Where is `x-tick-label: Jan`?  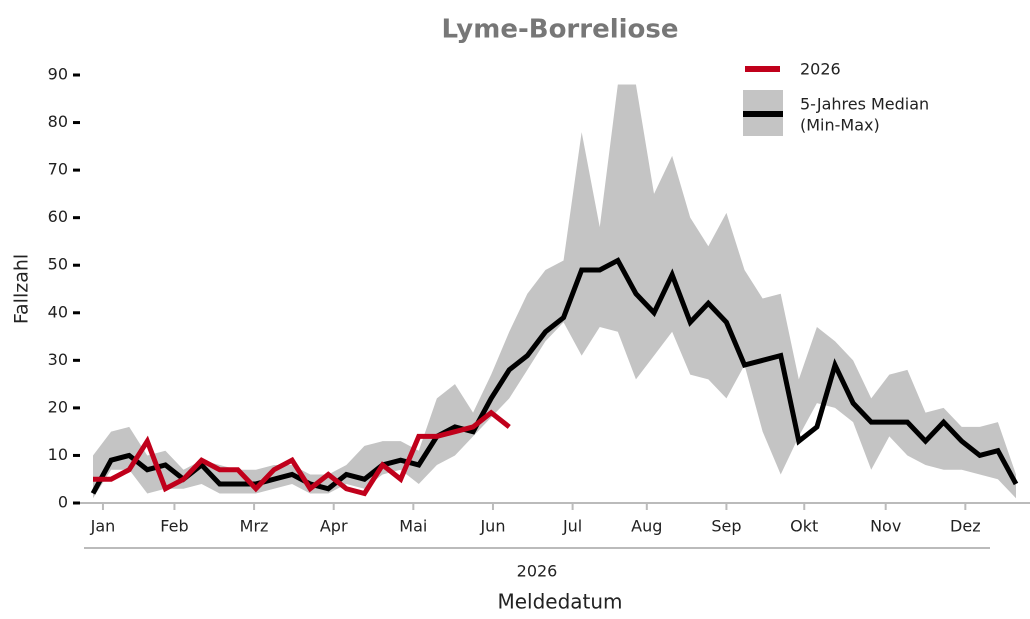
x-tick-label: Jan is located at coordinates (103, 526).